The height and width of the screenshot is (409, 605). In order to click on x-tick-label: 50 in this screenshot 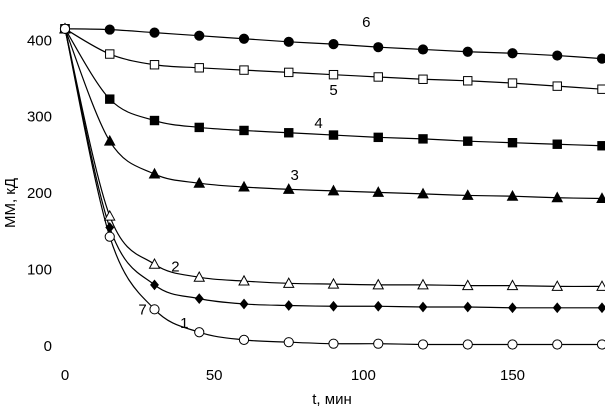, I will do `click(214, 375)`.